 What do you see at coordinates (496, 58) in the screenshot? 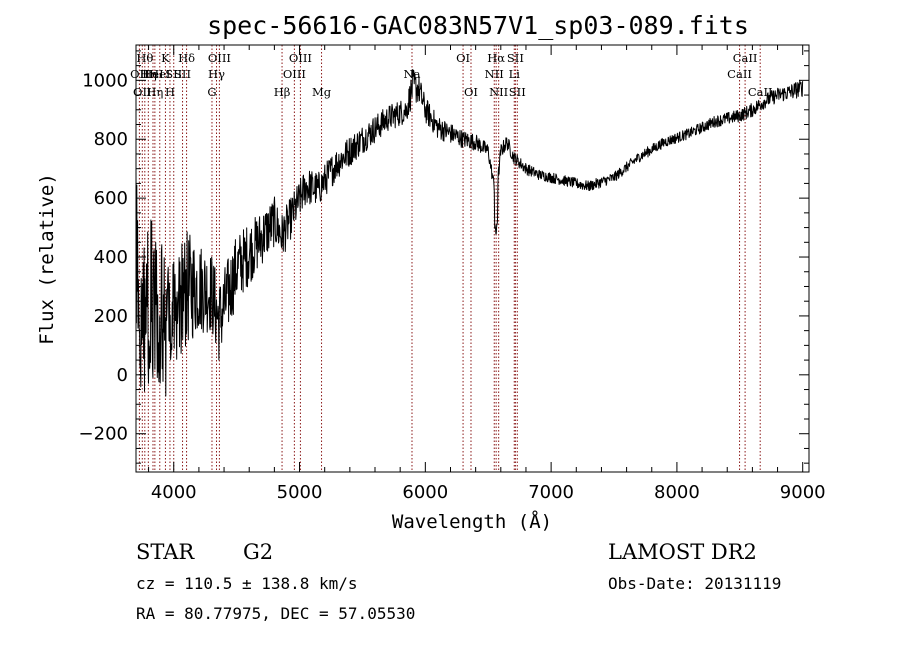
I see `spectral-line-label: Hα` at bounding box center [496, 58].